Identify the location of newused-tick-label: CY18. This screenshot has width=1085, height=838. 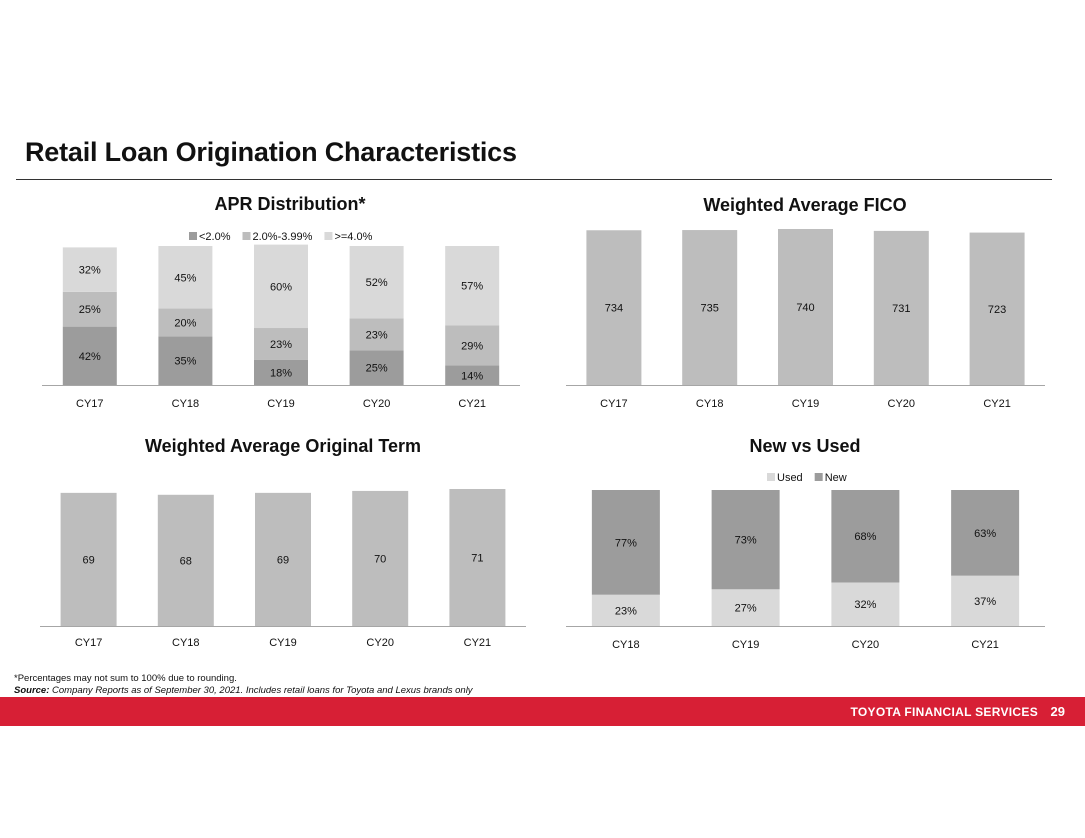
(626, 645).